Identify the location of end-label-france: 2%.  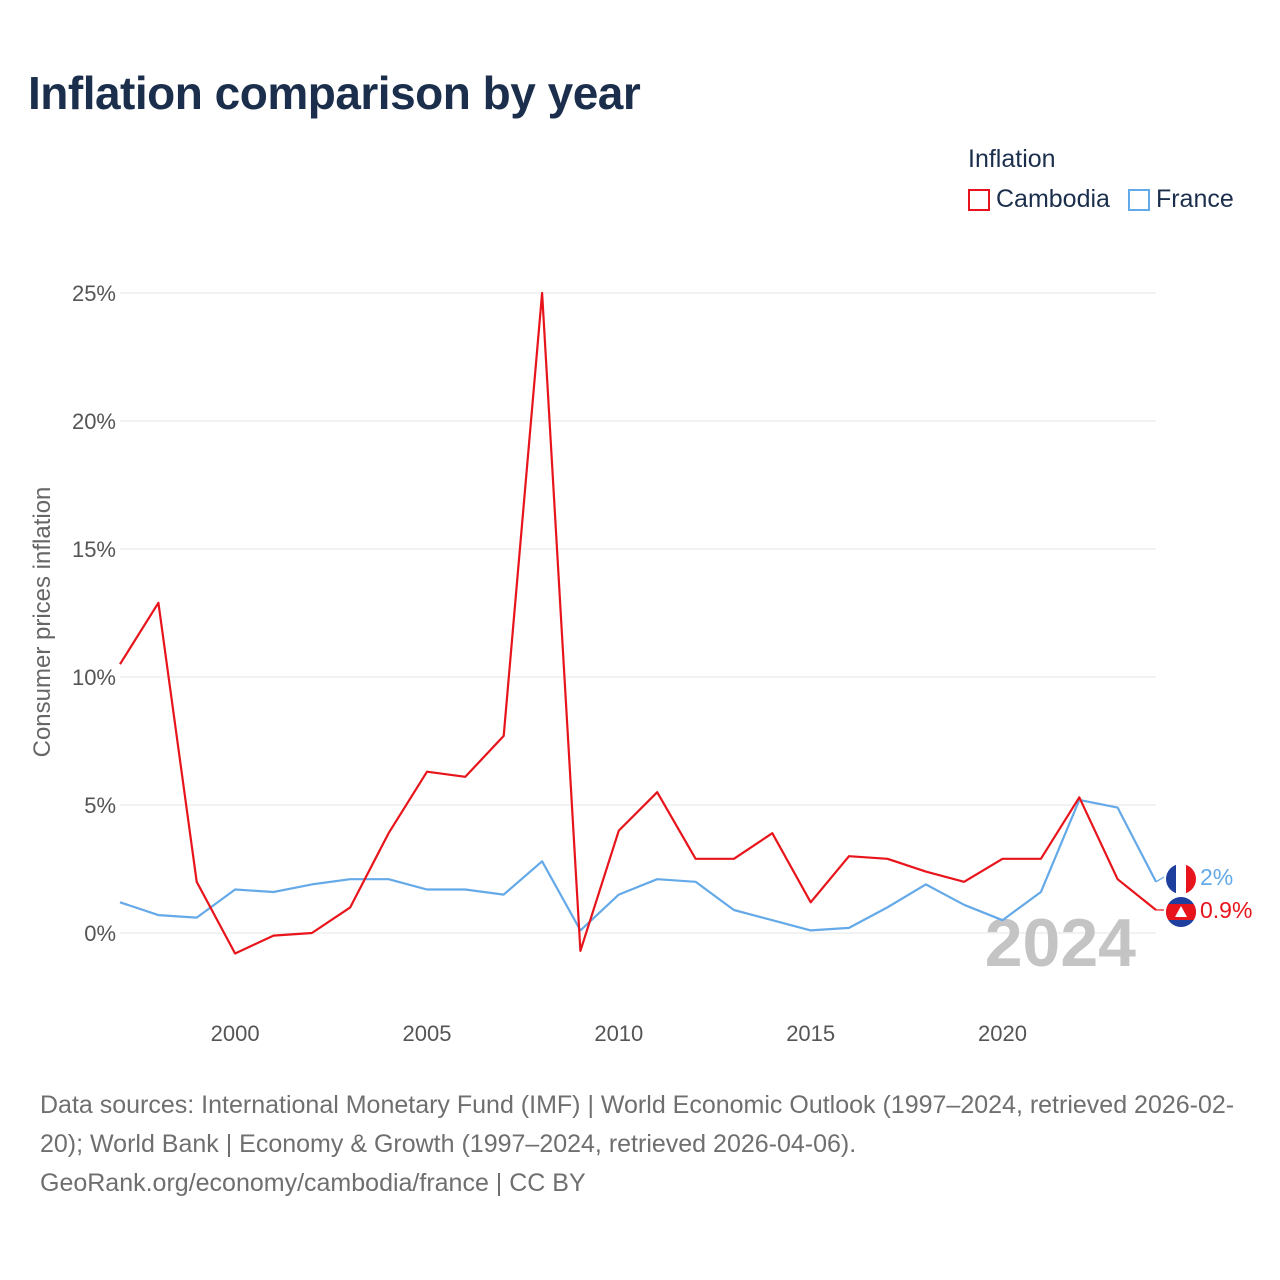
(1216, 877).